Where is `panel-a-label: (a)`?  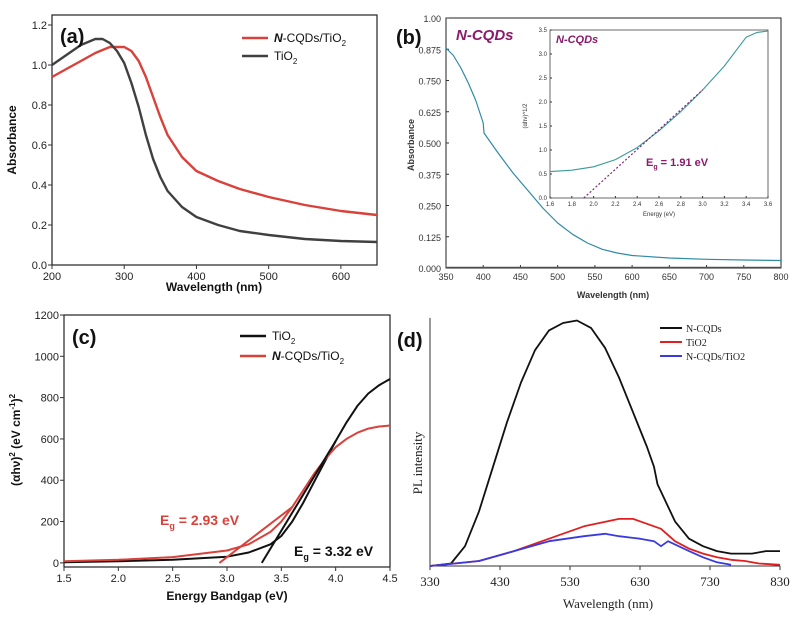 panel-a-label: (a) is located at coordinates (72, 37).